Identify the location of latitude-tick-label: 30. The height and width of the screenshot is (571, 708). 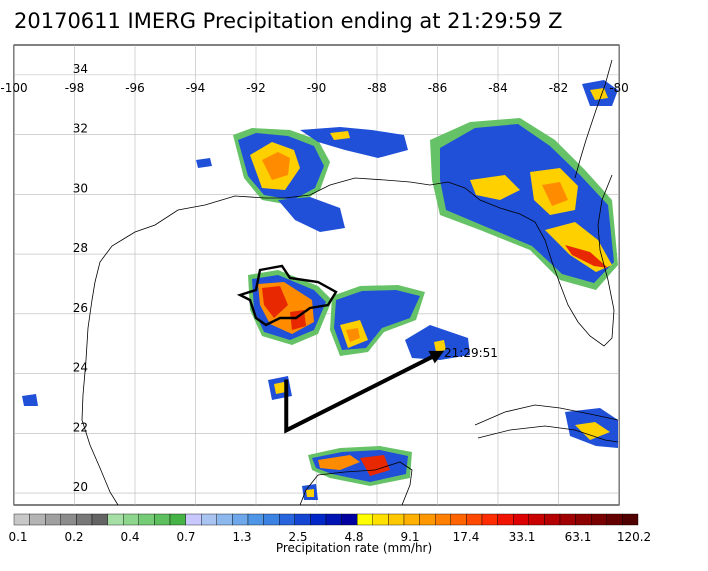
(80, 188).